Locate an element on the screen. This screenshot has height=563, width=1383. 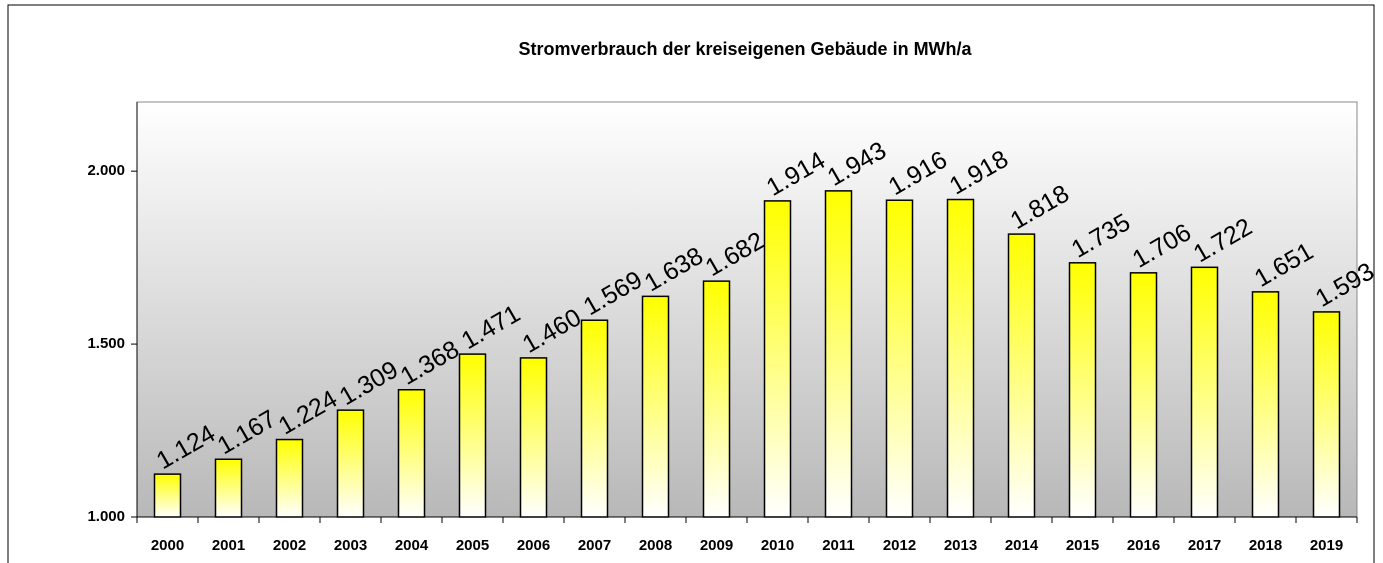
y-tick-label: 1.000 is located at coordinates (106, 516).